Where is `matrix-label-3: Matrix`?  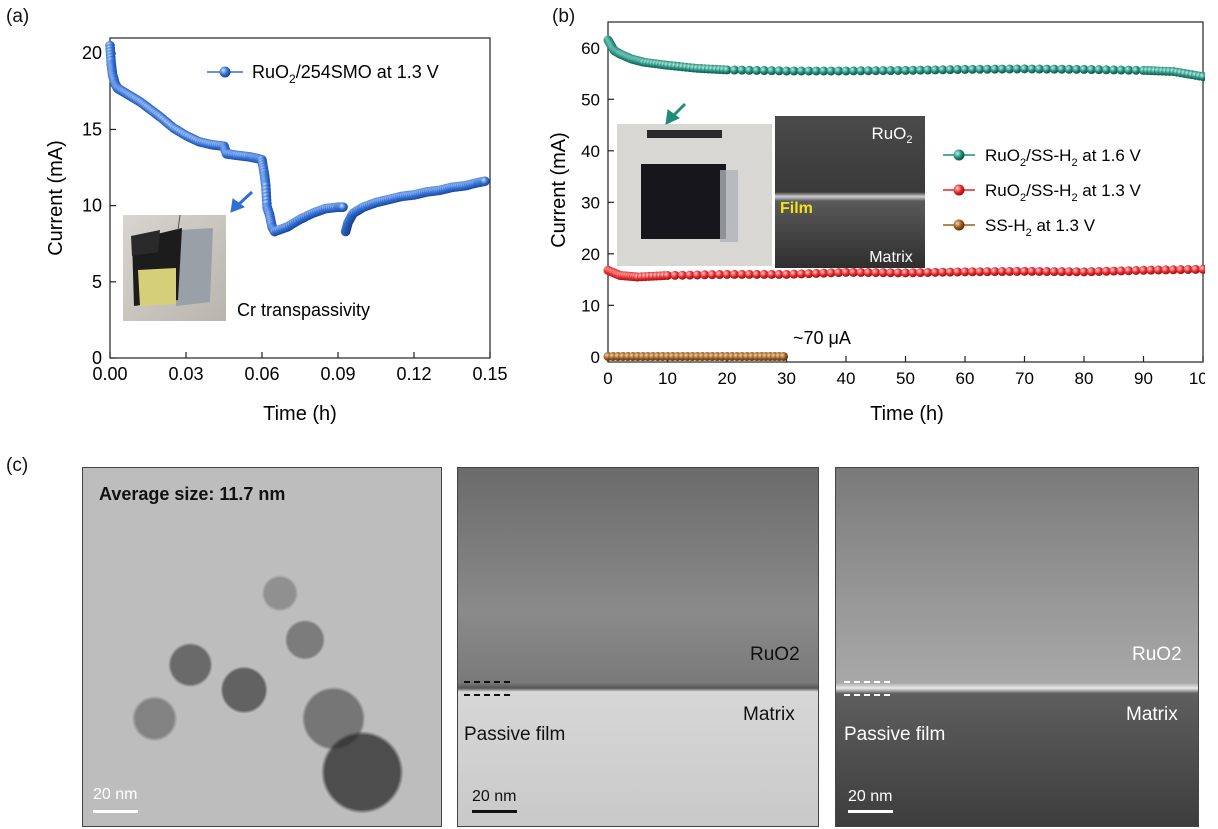 matrix-label-3: Matrix is located at coordinates (1152, 714).